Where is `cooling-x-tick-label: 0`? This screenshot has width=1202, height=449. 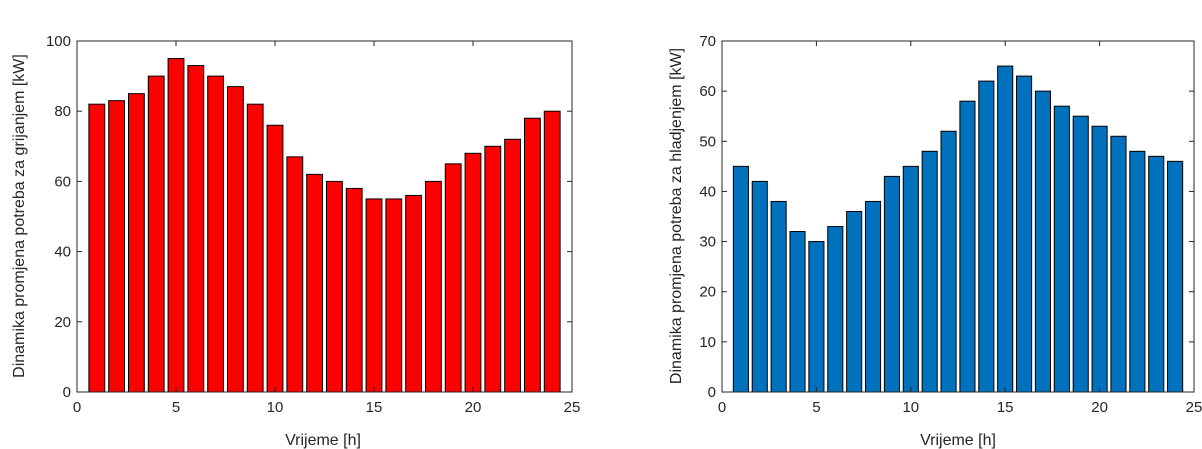 cooling-x-tick-label: 0 is located at coordinates (722, 407).